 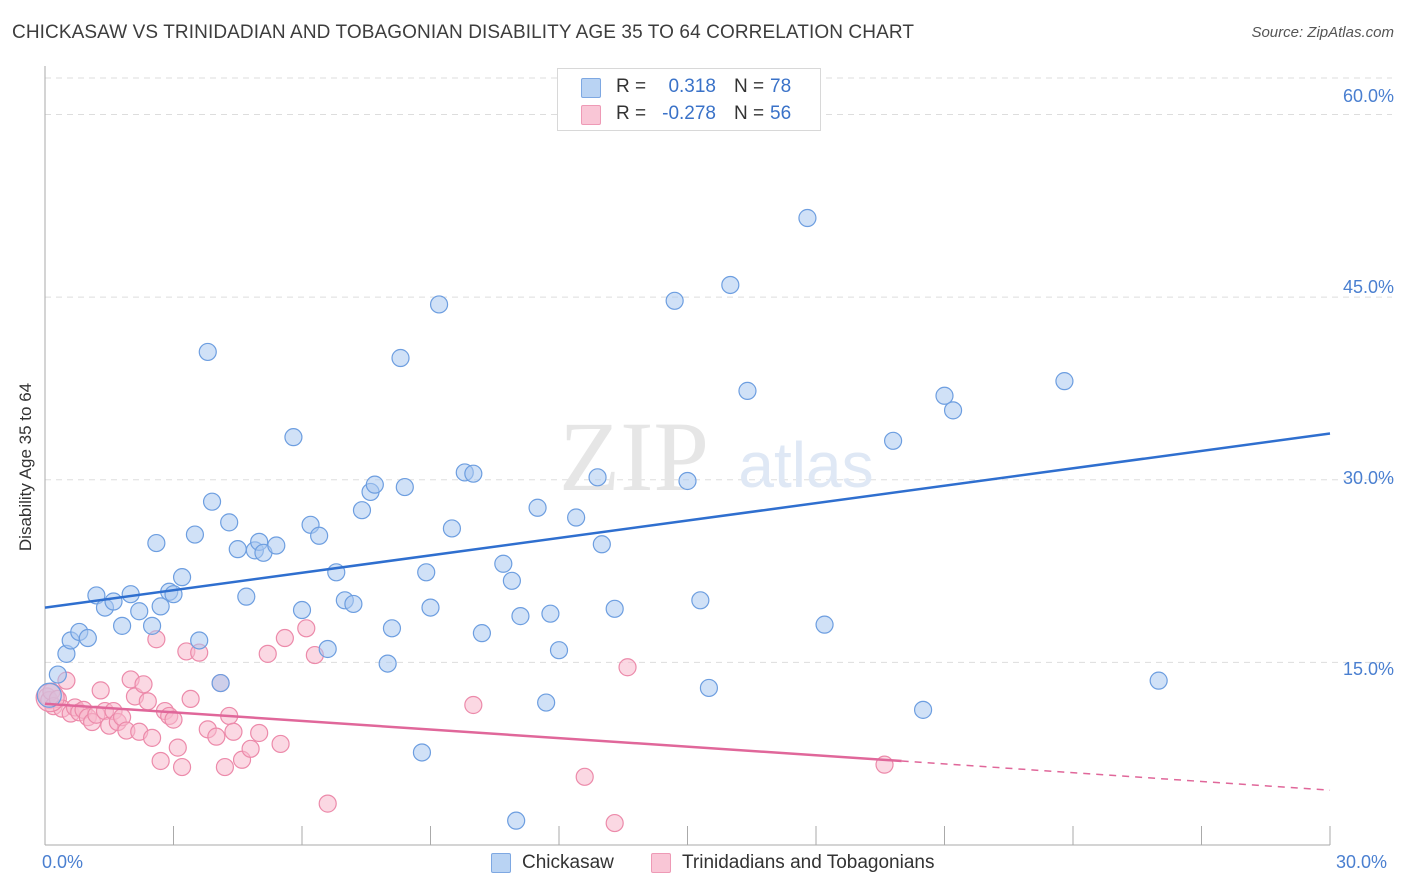 I want to click on x-tick-label-max: 30.0%, so click(x=1362, y=862).